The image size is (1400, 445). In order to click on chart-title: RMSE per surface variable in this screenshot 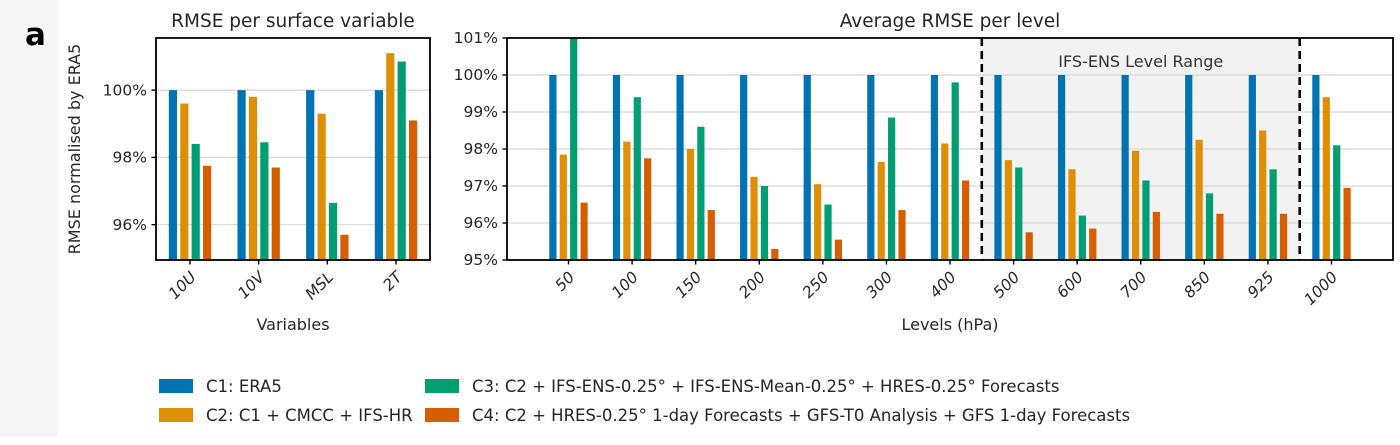, I will do `click(293, 21)`.